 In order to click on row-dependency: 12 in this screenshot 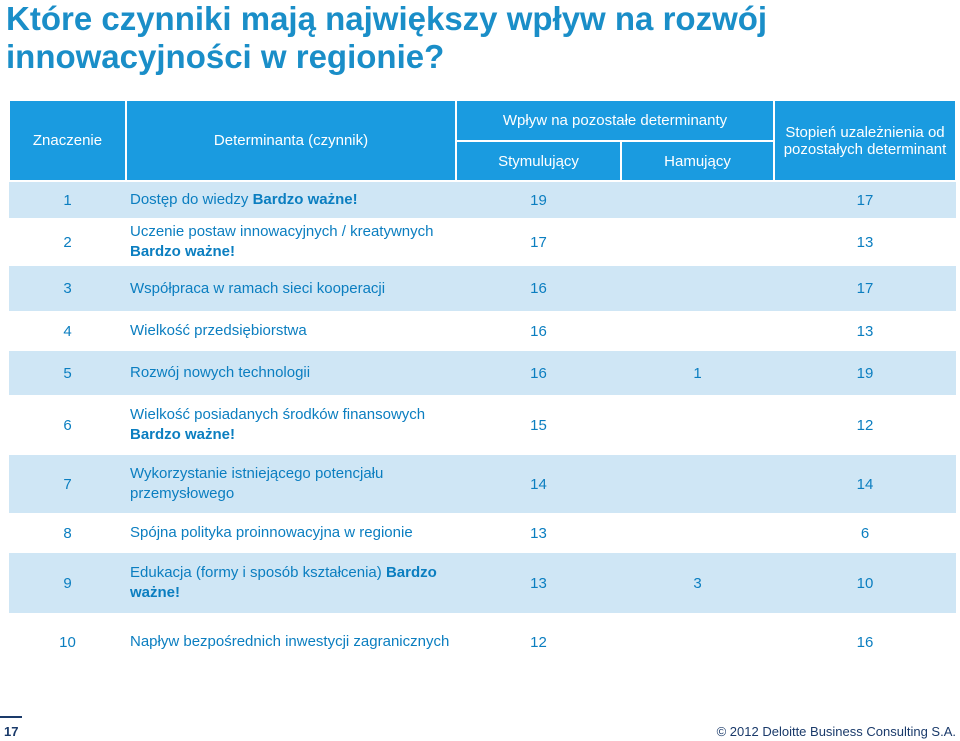, I will do `click(865, 425)`.